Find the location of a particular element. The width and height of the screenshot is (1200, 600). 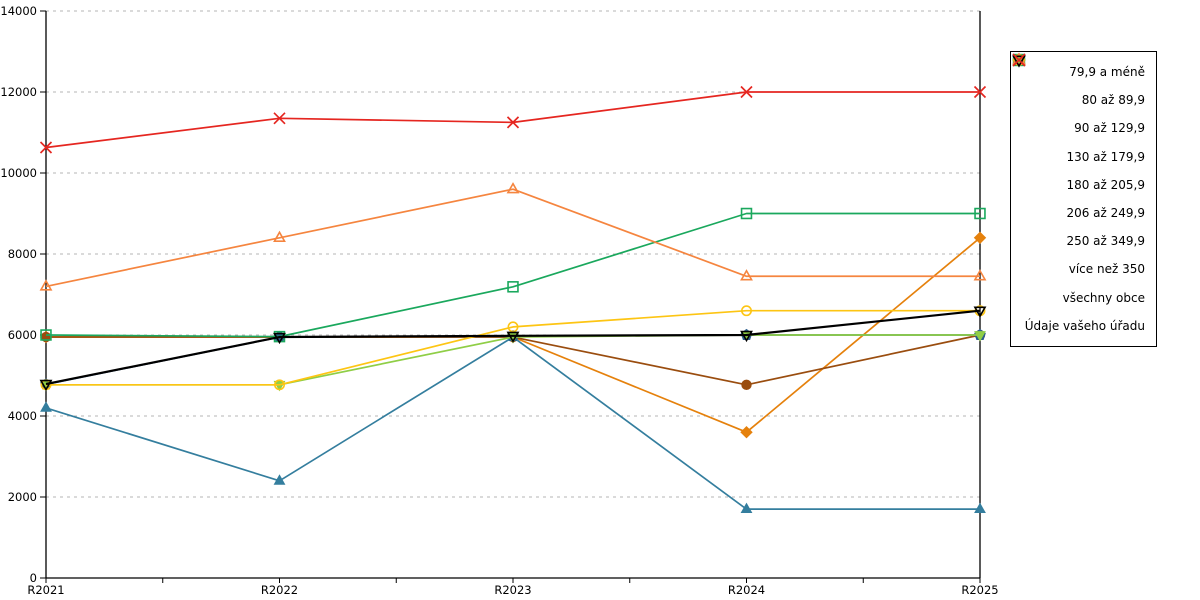

legend-marker-triangle-down-icon is located at coordinates (1019, 61).